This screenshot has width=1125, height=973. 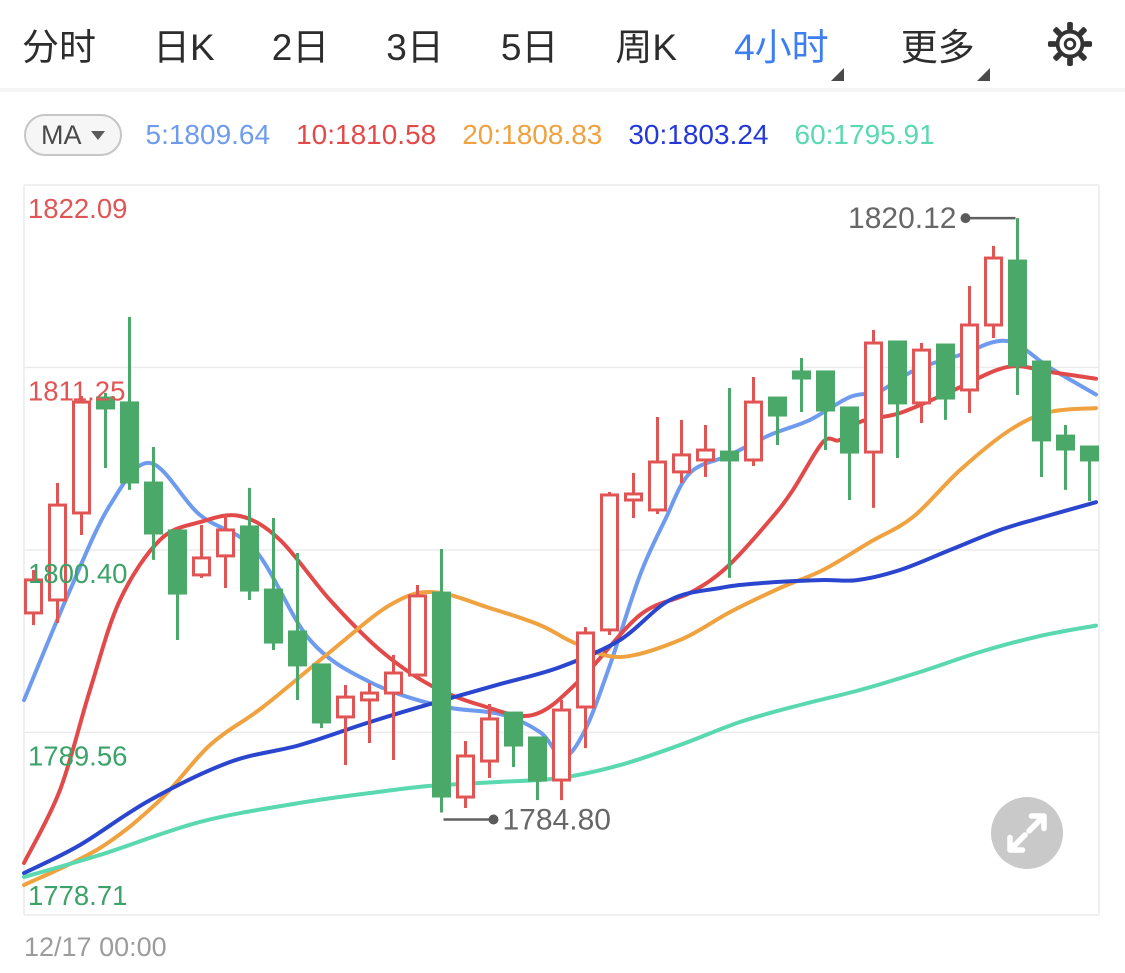 What do you see at coordinates (59, 47) in the screenshot?
I see `tab-label: 分时` at bounding box center [59, 47].